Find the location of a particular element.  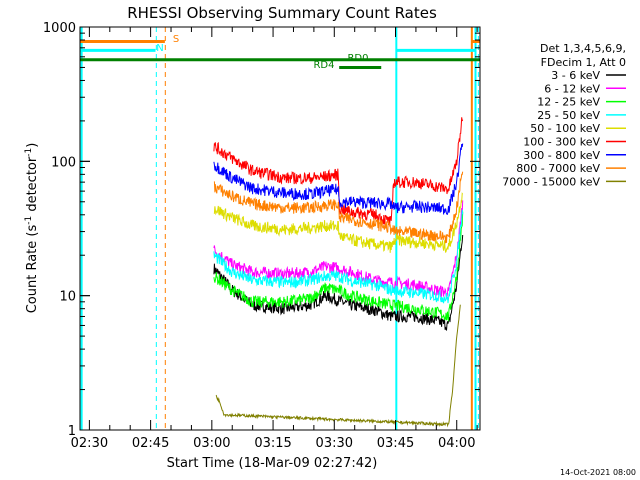

x-tick-label: 03:15 is located at coordinates (272, 443).